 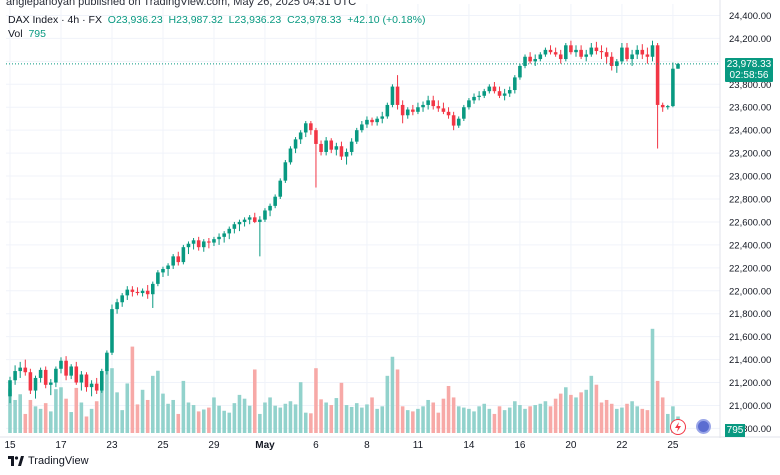 I want to click on x-tick-label: 16, so click(x=520, y=445).